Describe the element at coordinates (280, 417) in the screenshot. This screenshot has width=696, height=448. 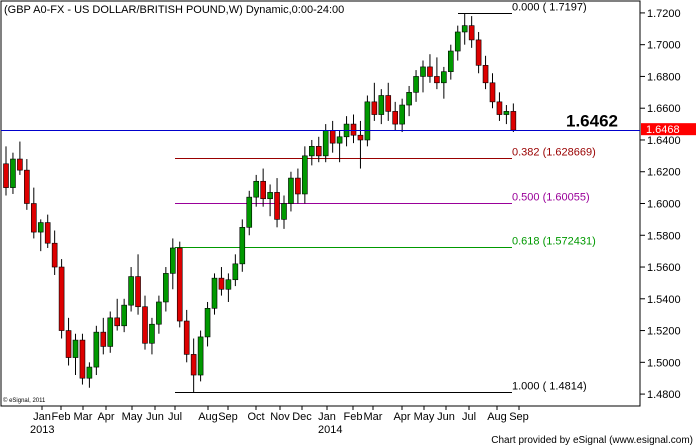
I see `x-tick-label: Nov` at that location.